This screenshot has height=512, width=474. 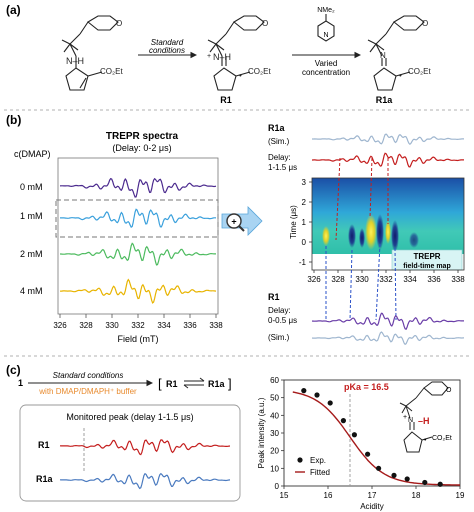 What do you see at coordinates (372, 506) in the screenshot?
I see `chart-xlabel: Acidity` at bounding box center [372, 506].